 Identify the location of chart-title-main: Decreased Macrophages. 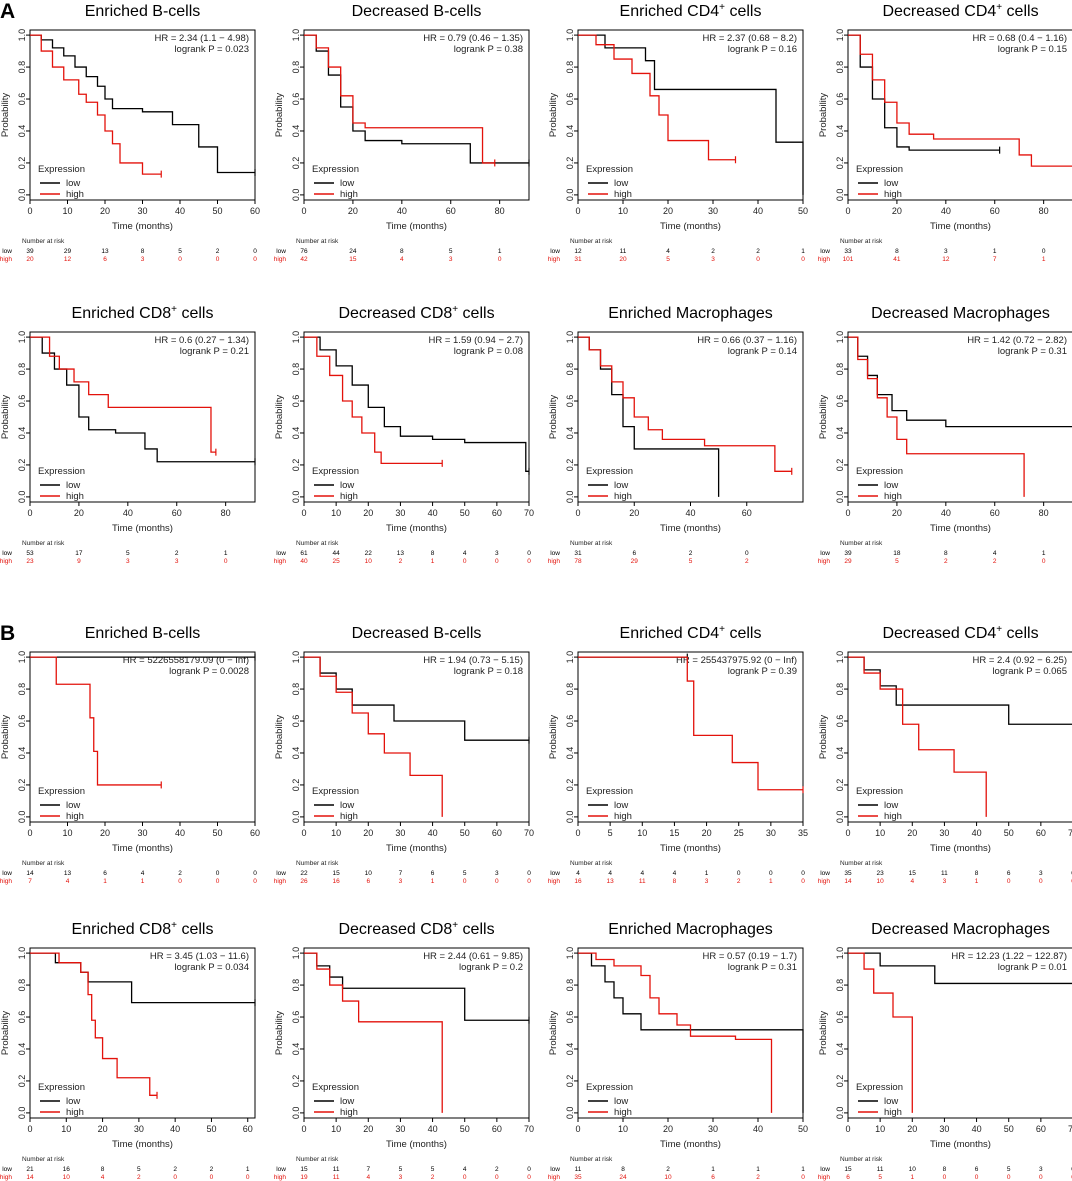
(960, 313).